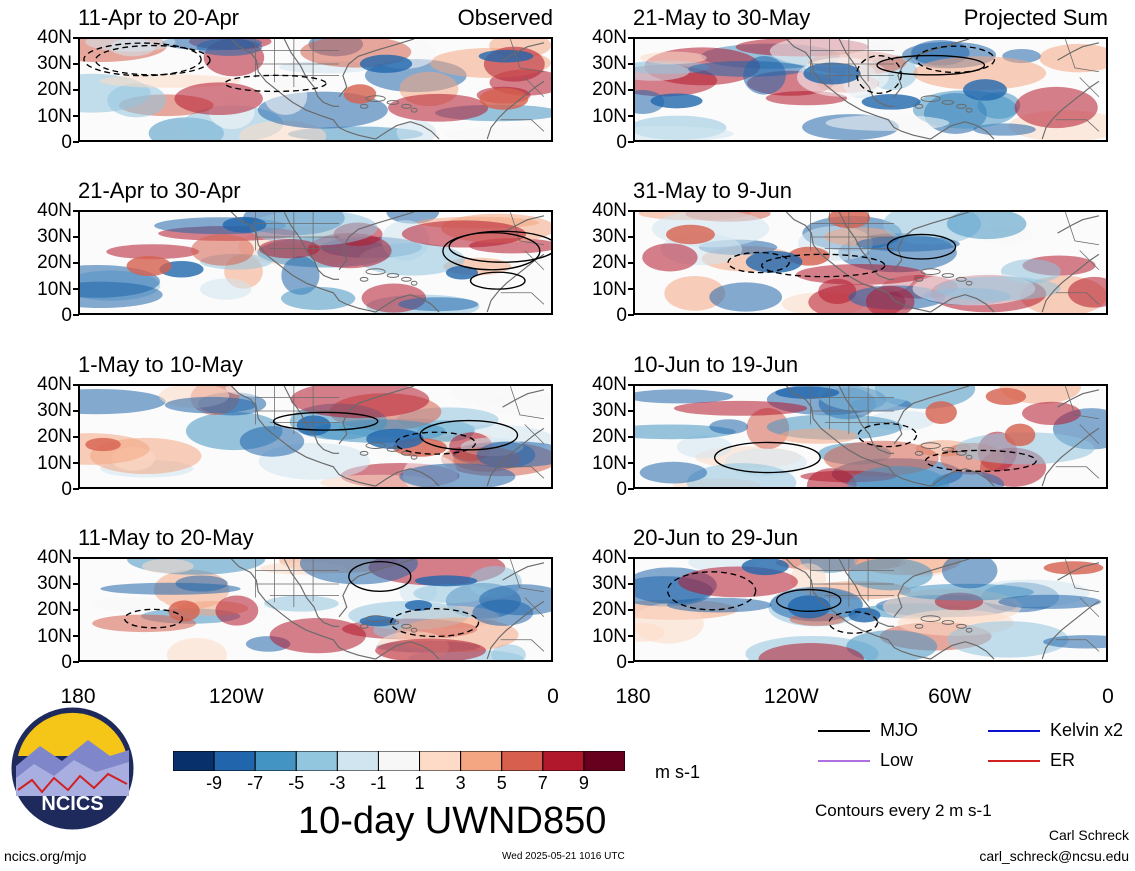 The height and width of the screenshot is (871, 1135). I want to click on colorbar-tick-label: -7, so click(255, 783).